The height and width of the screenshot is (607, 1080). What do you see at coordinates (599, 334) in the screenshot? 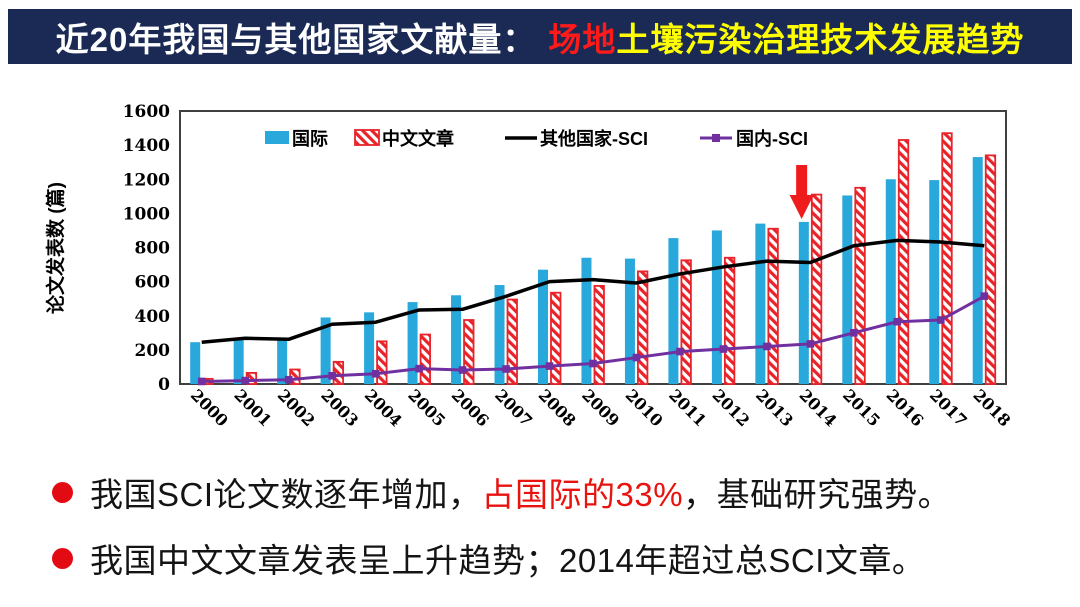
I see `bar-中文文章-2009` at bounding box center [599, 334].